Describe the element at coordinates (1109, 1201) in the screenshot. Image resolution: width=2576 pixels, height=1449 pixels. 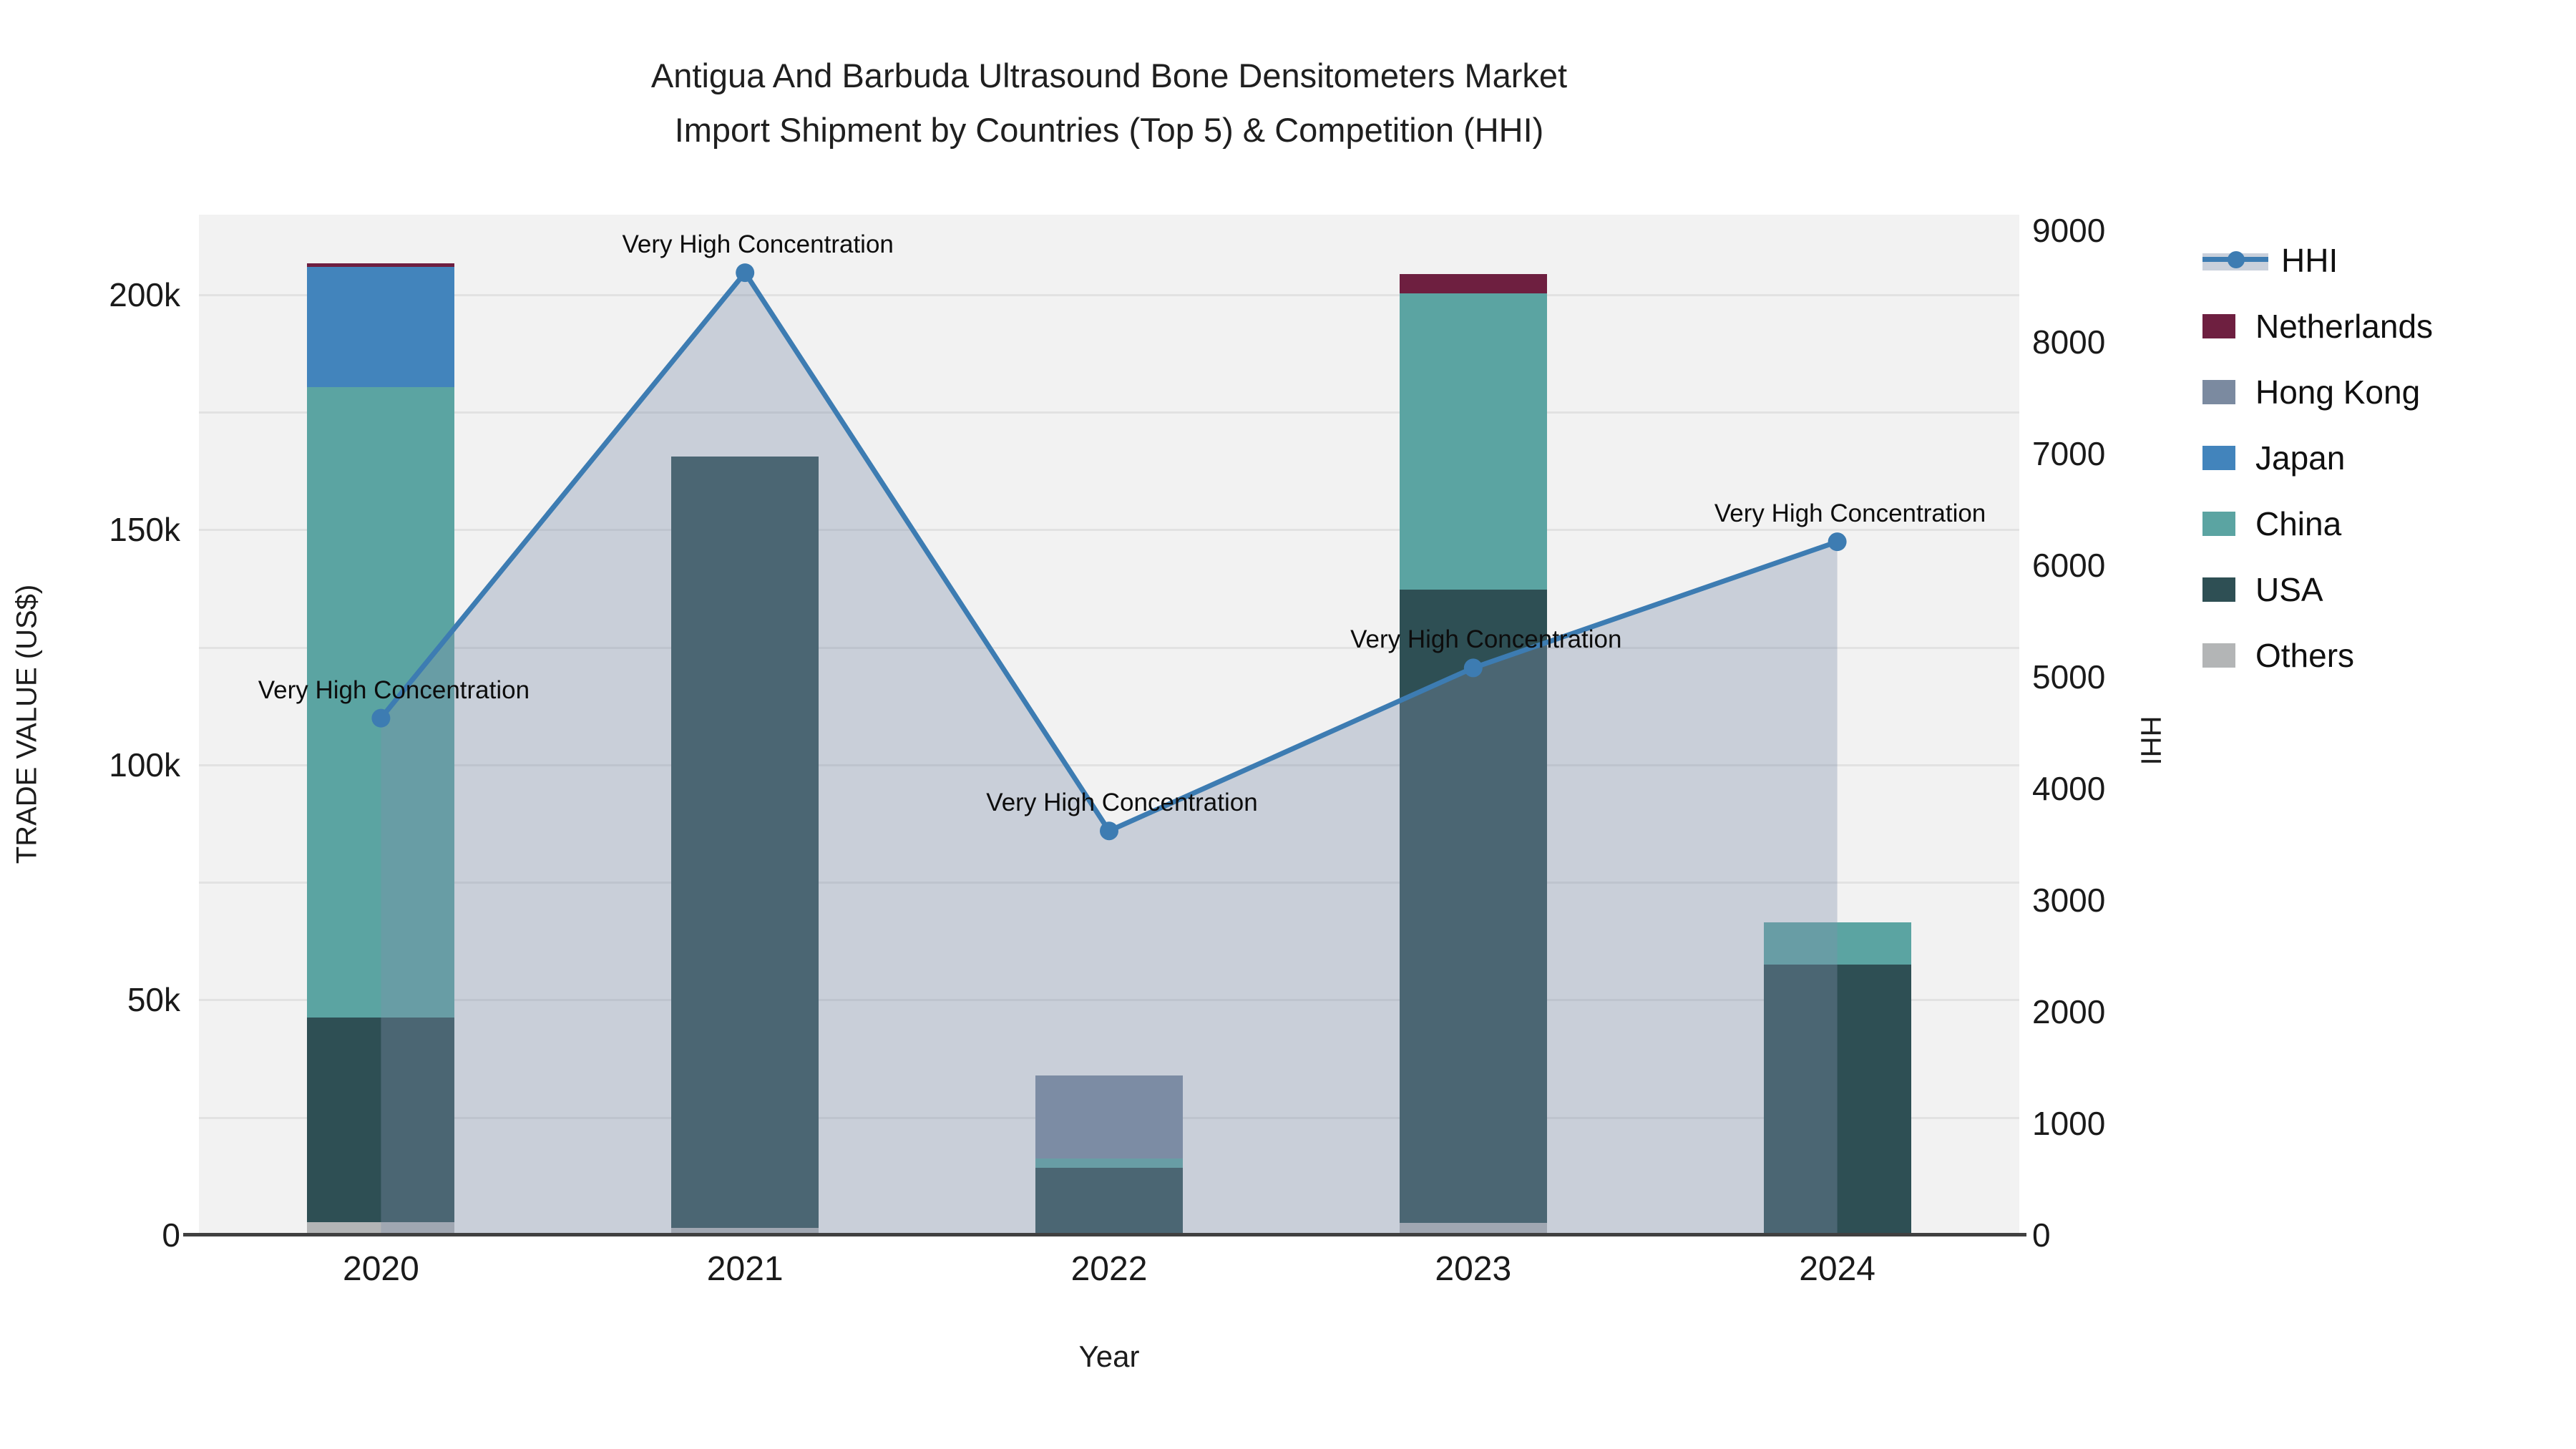
I see `bar-segment-usa-2022` at that location.